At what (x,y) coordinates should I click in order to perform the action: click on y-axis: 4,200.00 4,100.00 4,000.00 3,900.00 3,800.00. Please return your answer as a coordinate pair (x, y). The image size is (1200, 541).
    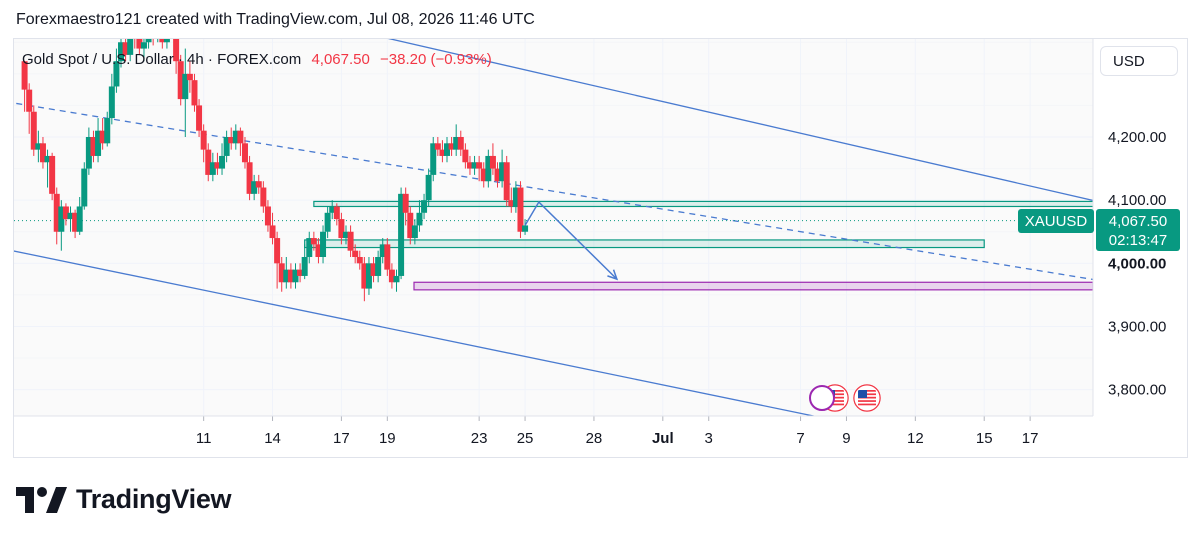
    Looking at the image, I should click on (1129, 227).